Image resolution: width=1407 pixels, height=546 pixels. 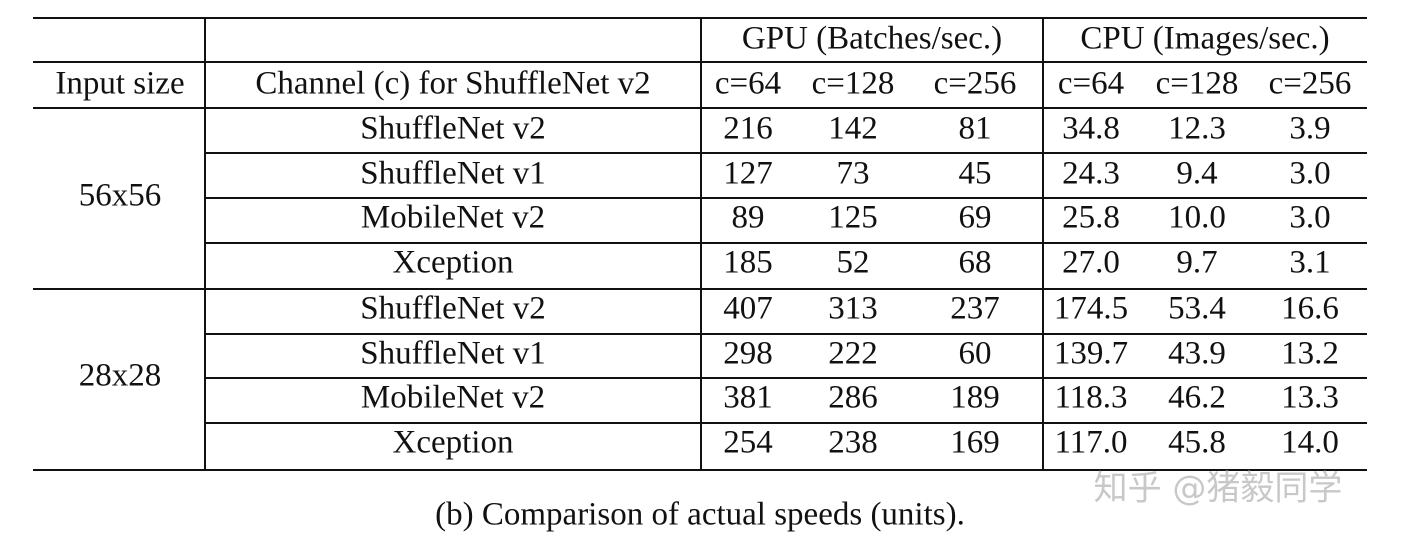 I want to click on cell-value: 53.4, so click(x=1197, y=309).